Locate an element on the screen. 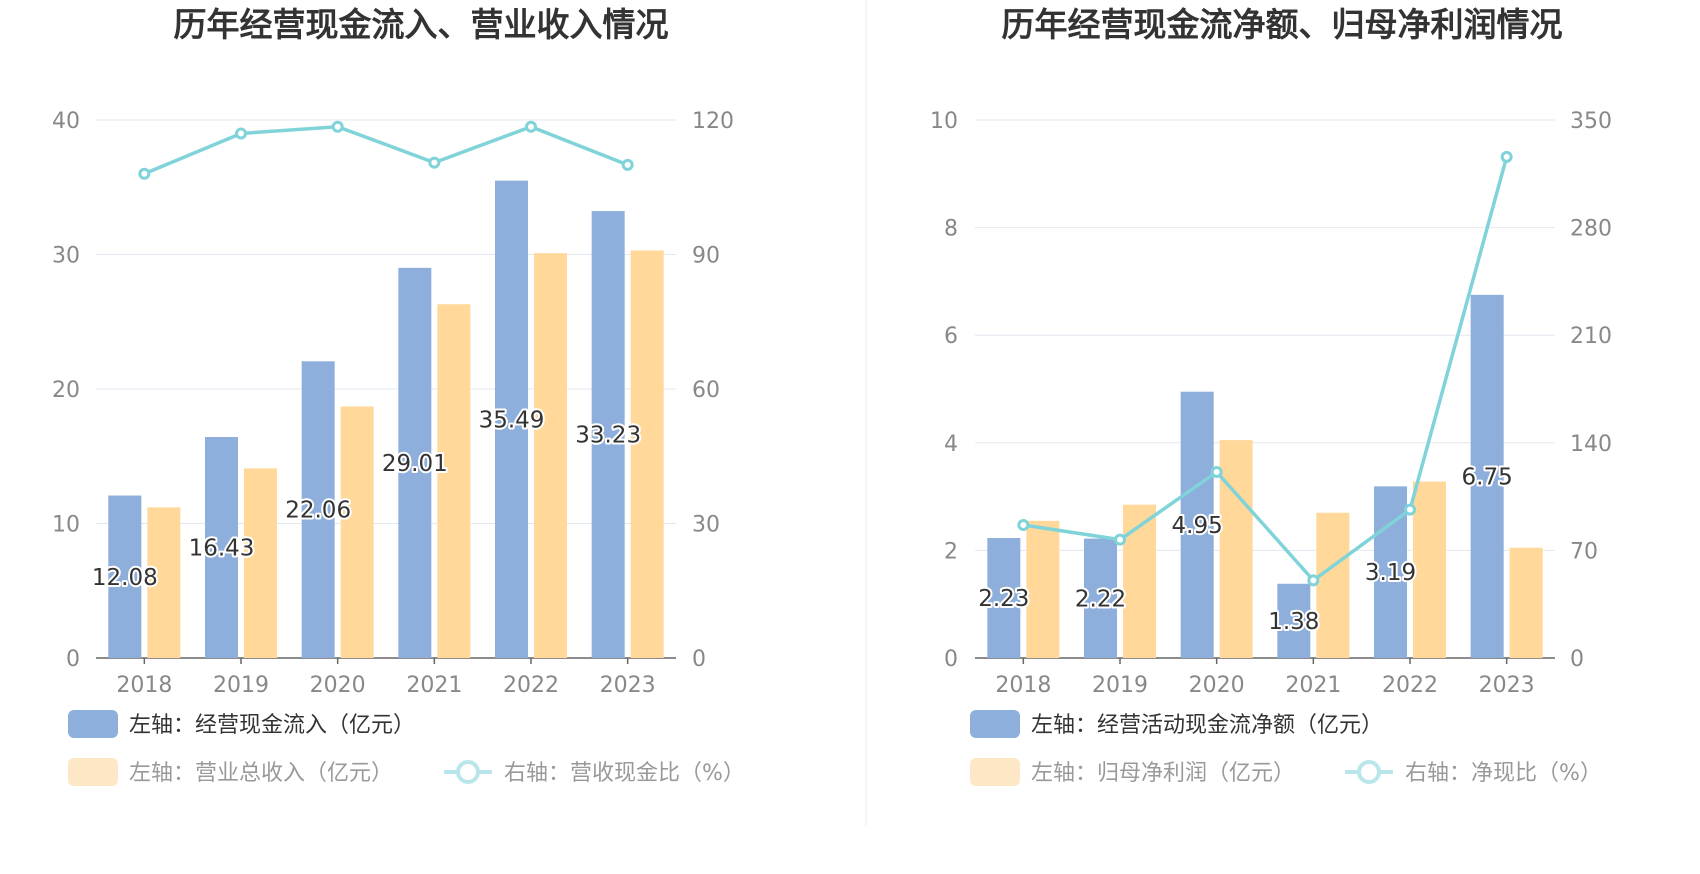 This screenshot has width=1700, height=874. legend-item: 右轴：营收现金比（%） is located at coordinates (594, 773).